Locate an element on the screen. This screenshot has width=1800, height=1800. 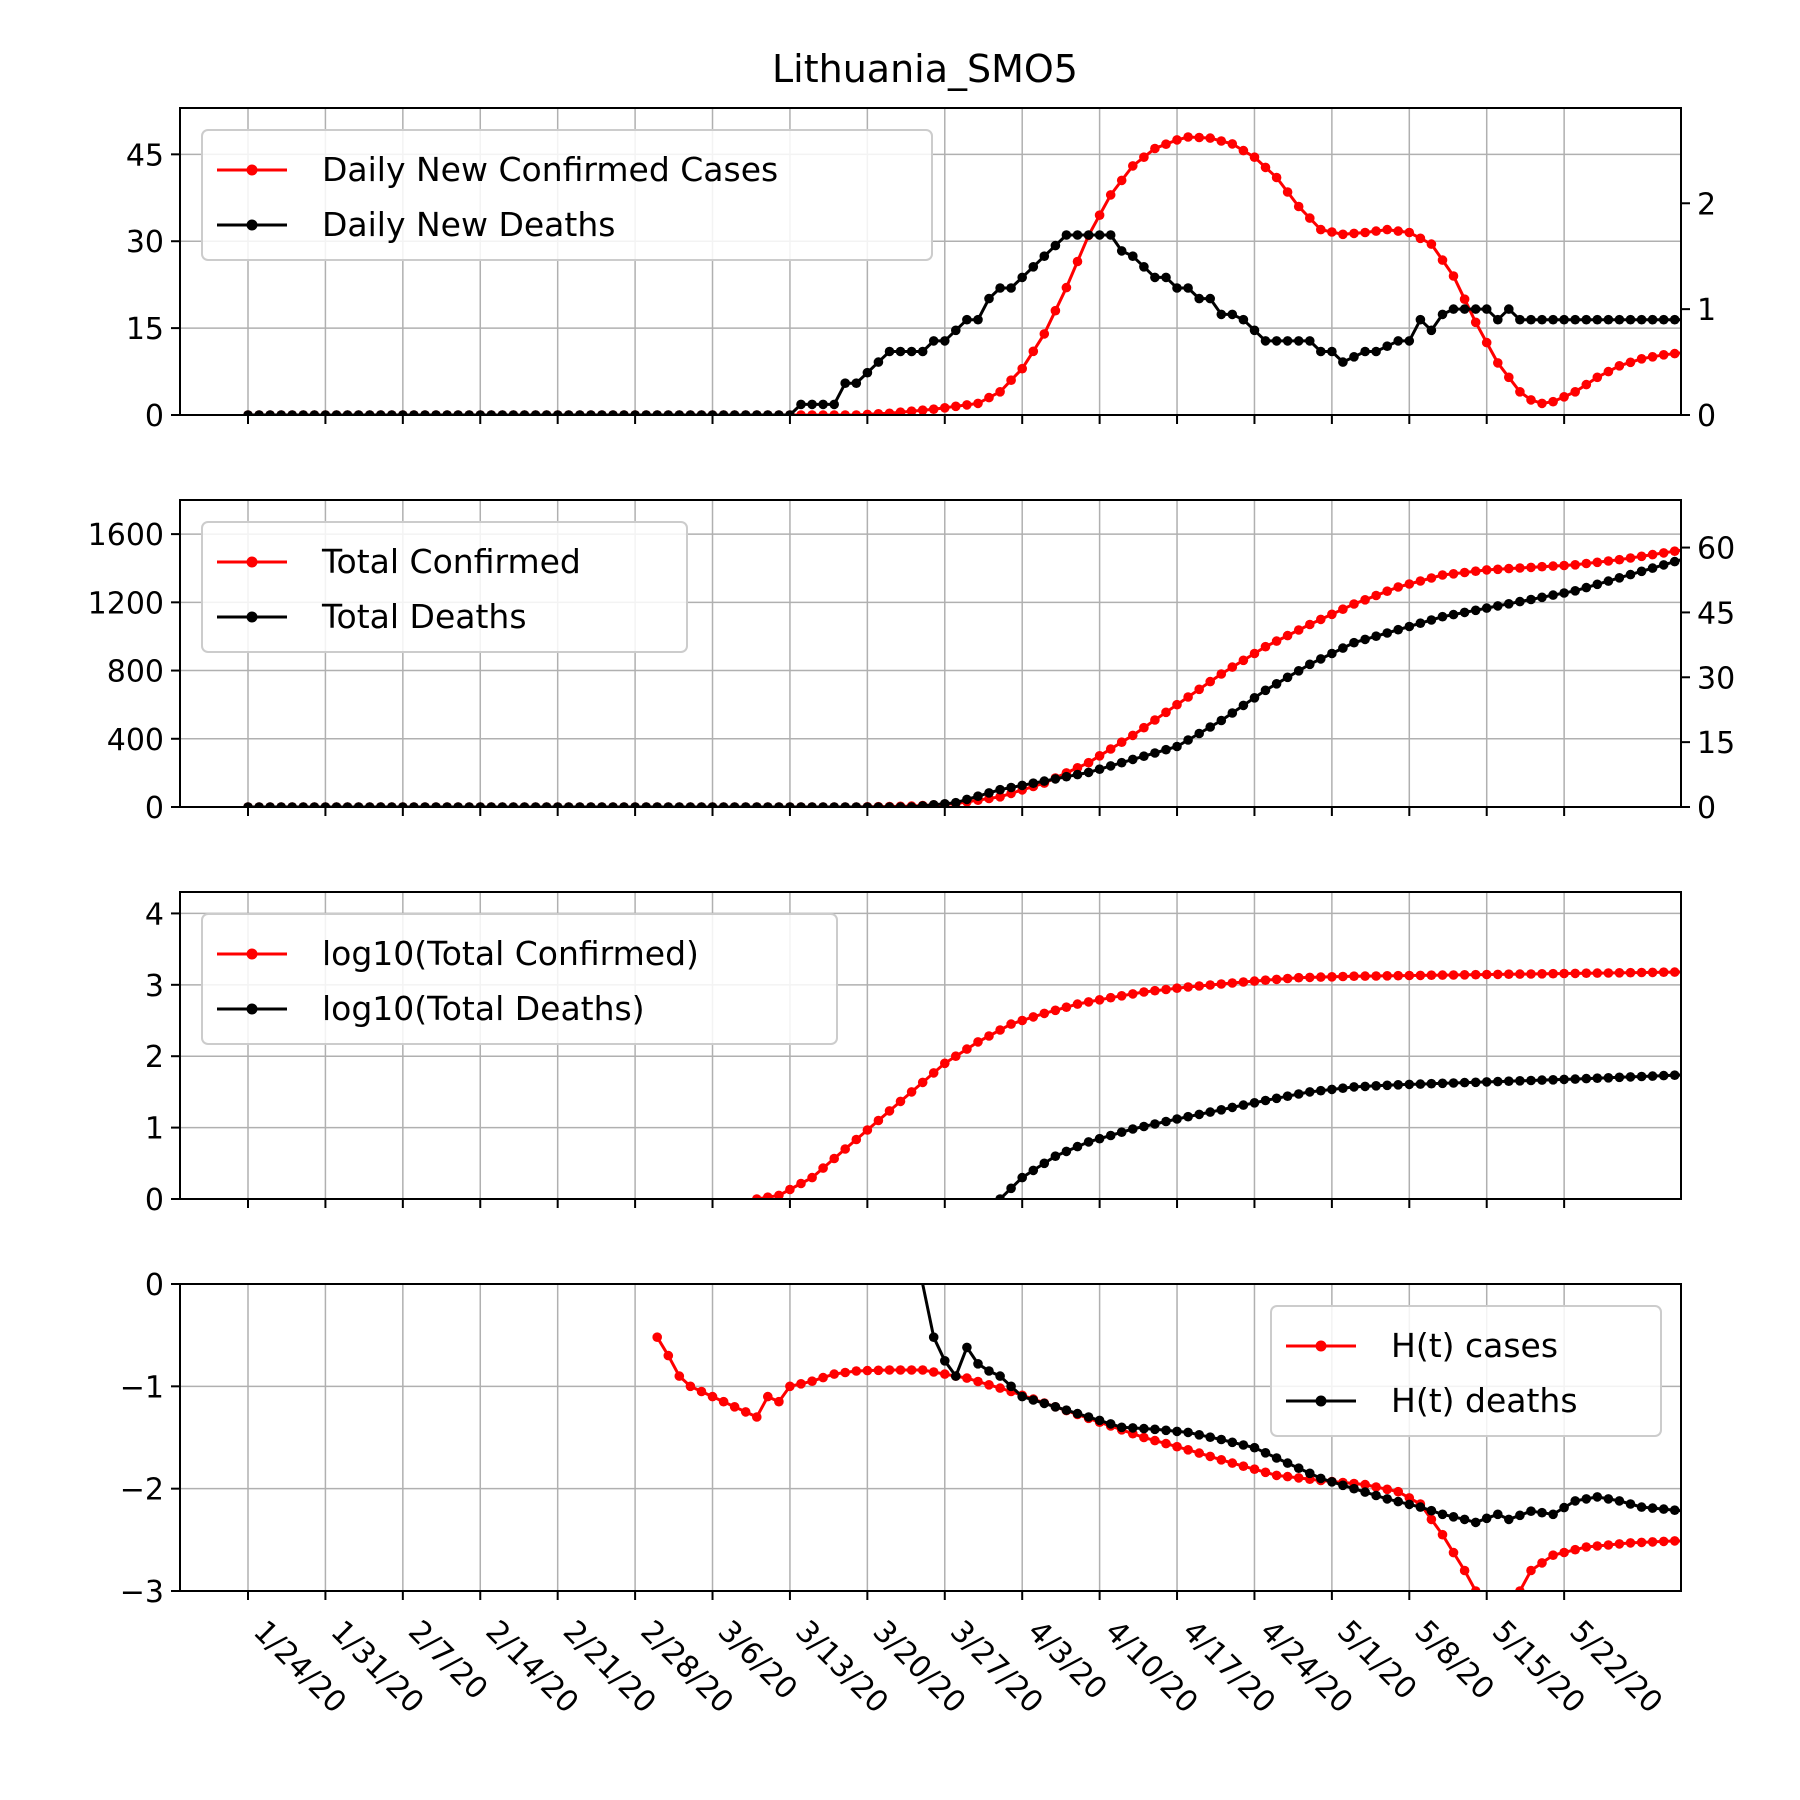
series-log-deaths is located at coordinates (1338, 1134).